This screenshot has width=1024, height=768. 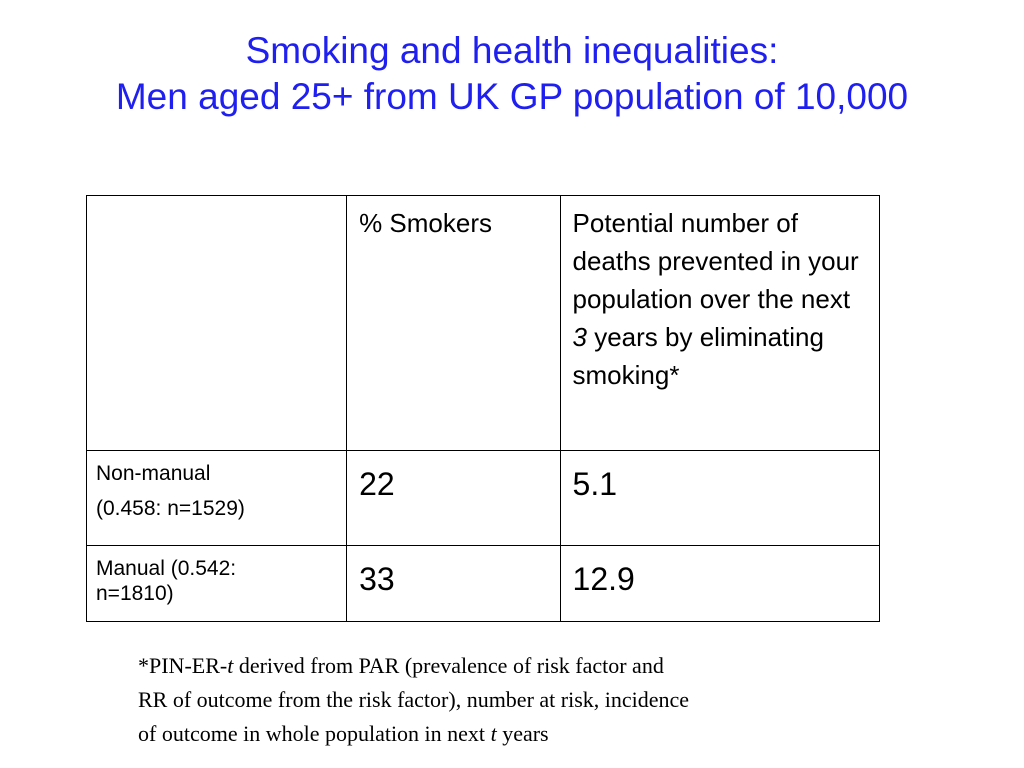 I want to click on row-label-line: n=1810), so click(x=135, y=593).